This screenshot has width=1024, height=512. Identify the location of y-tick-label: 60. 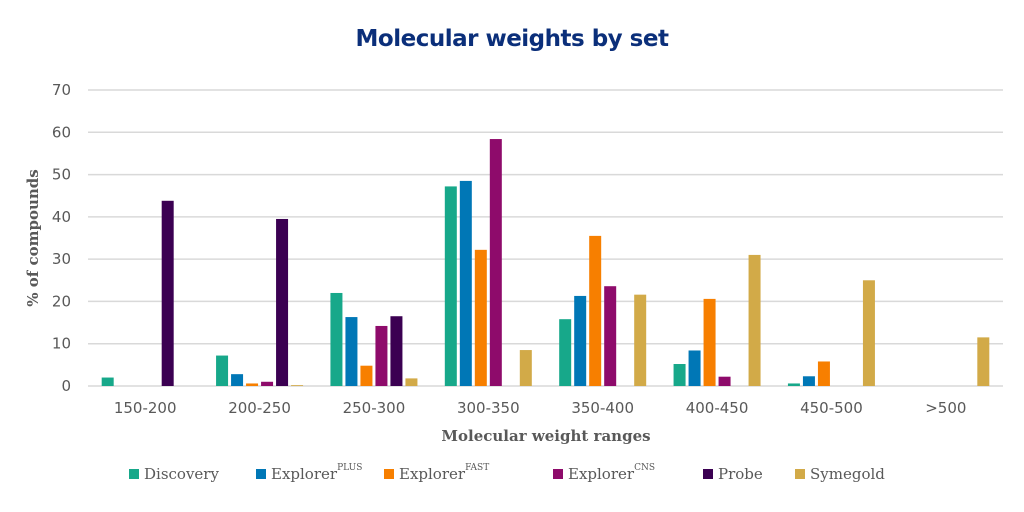
(61, 132).